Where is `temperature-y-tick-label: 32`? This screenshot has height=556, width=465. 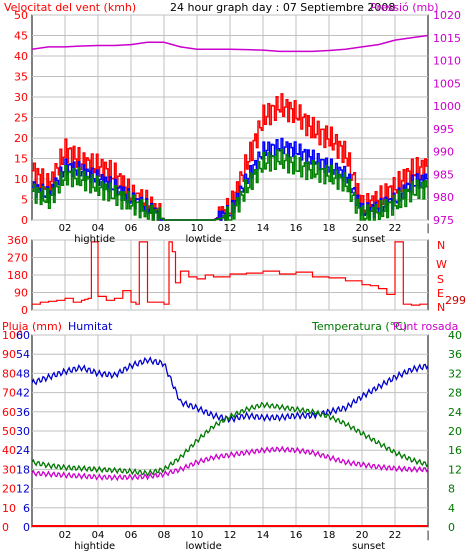 temperature-y-tick-label: 32 is located at coordinates (455, 373).